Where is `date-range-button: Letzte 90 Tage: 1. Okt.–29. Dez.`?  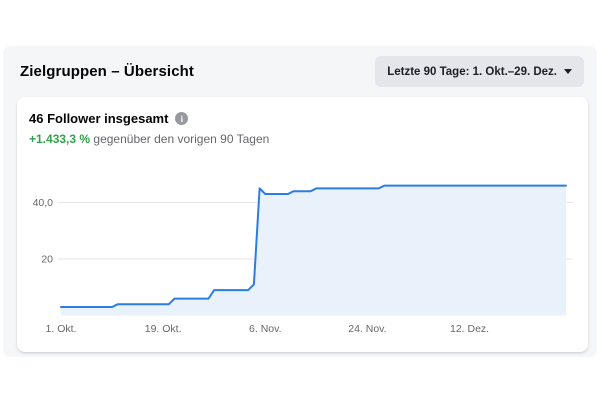
date-range-button: Letzte 90 Tage: 1. Okt.–29. Dez. is located at coordinates (479, 71).